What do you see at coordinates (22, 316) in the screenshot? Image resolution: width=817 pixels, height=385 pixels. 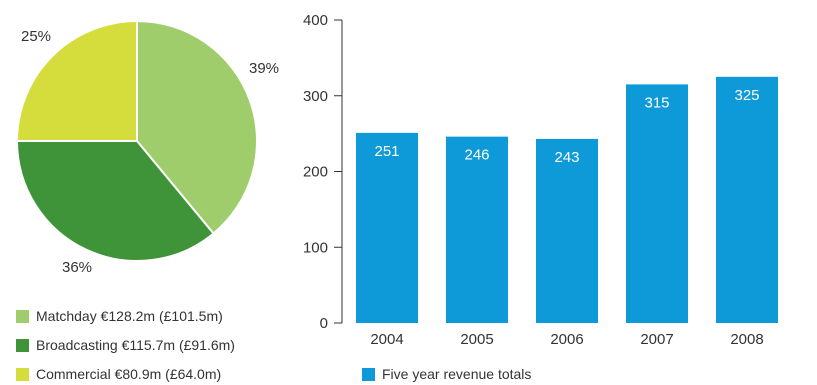 I see `legend-swatch-matchday` at bounding box center [22, 316].